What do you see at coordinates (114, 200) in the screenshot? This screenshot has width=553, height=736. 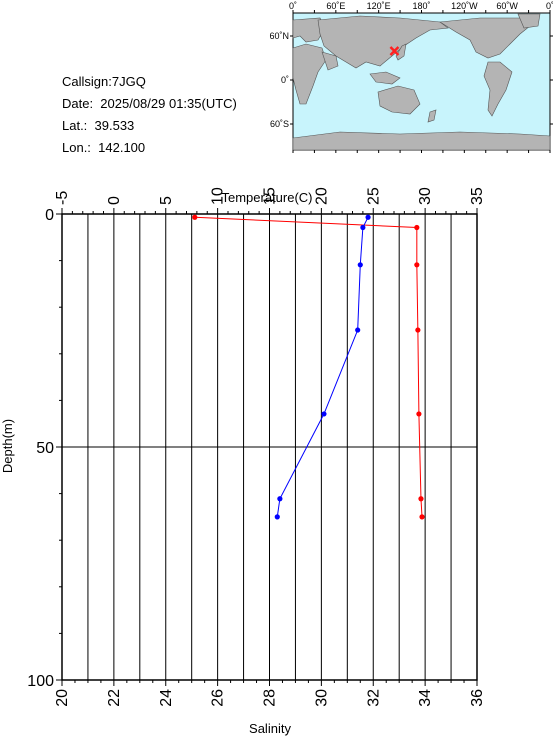 I see `temperature-tick-label: 0` at bounding box center [114, 200].